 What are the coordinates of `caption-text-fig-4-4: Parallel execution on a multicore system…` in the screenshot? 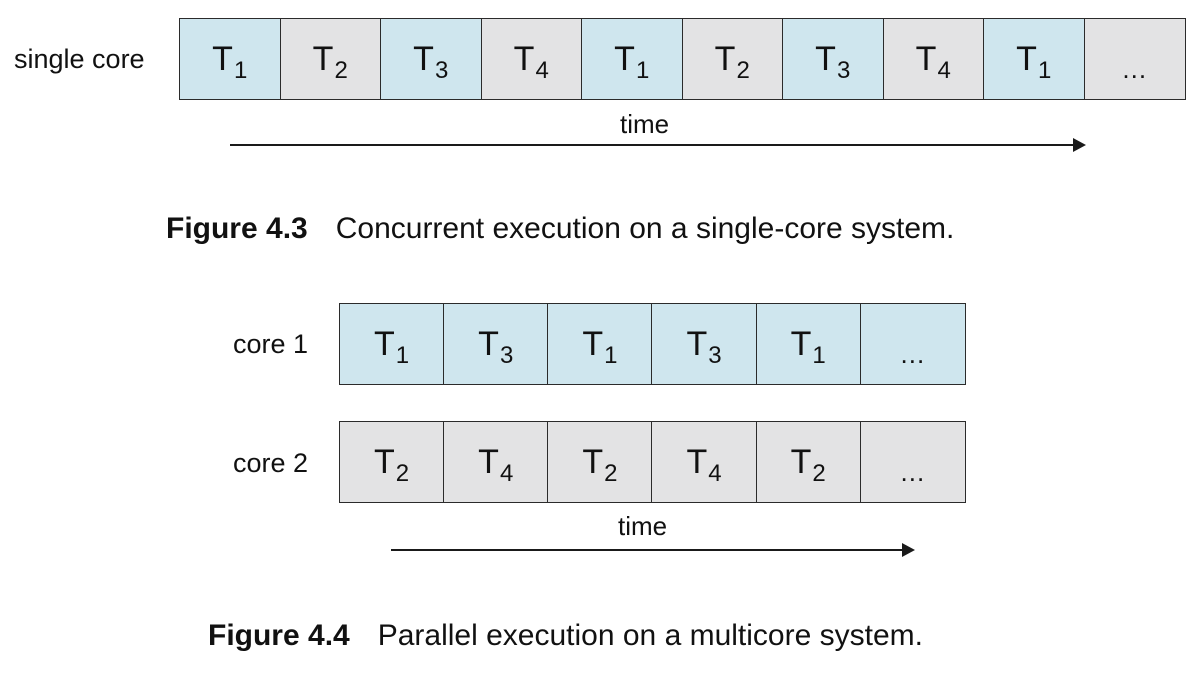 It's located at (650, 635).